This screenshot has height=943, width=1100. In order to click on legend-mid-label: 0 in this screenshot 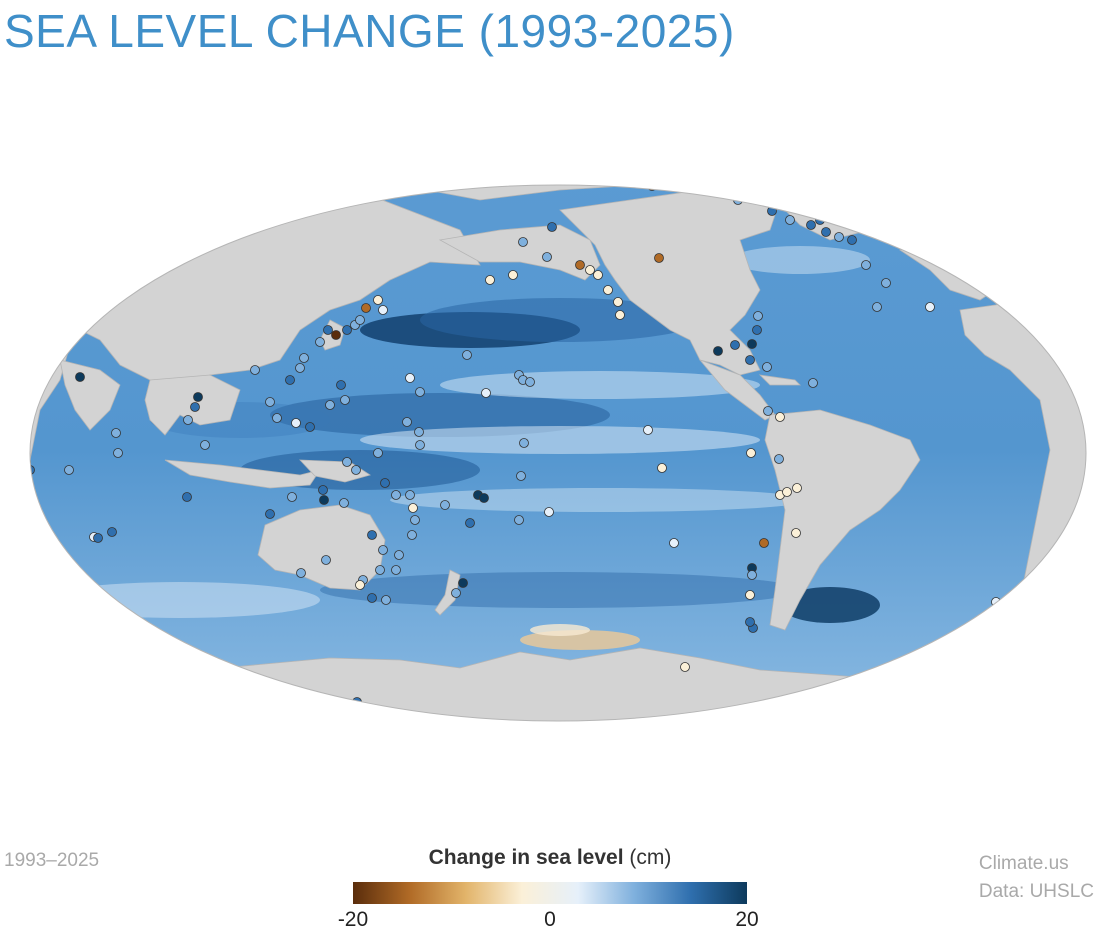, I will do `click(550, 919)`.